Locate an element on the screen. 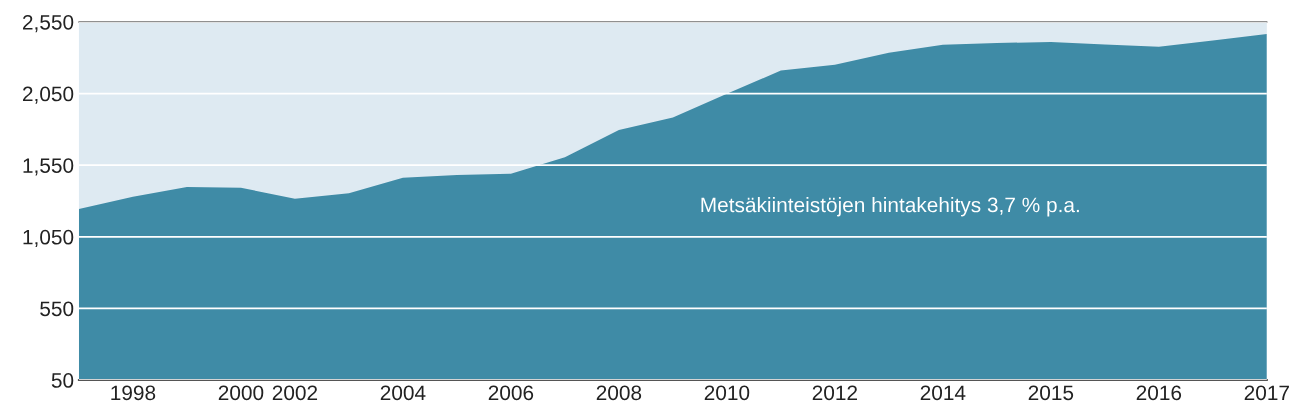 The image size is (1294, 414). x-tick-label: 2006 is located at coordinates (511, 393).